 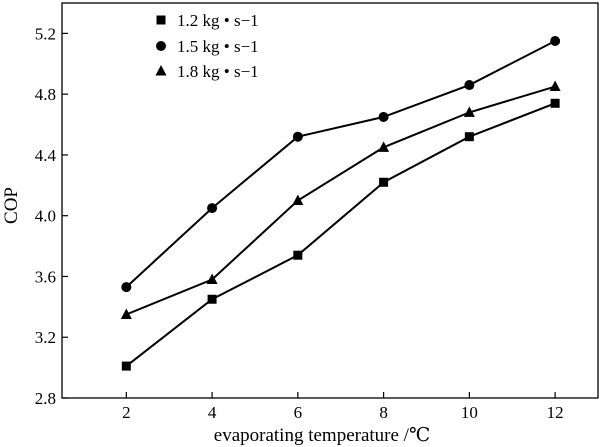 What do you see at coordinates (161, 20) in the screenshot?
I see `legend-marker-square` at bounding box center [161, 20].